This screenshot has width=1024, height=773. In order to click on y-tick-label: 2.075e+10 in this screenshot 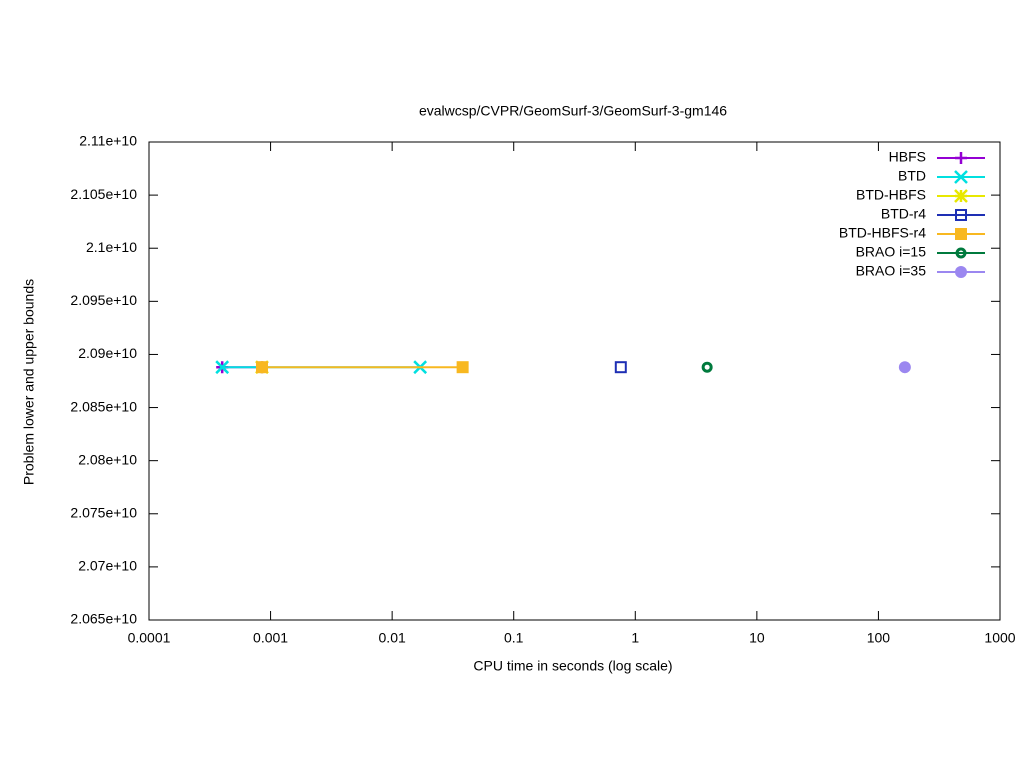, I will do `click(103, 512)`.